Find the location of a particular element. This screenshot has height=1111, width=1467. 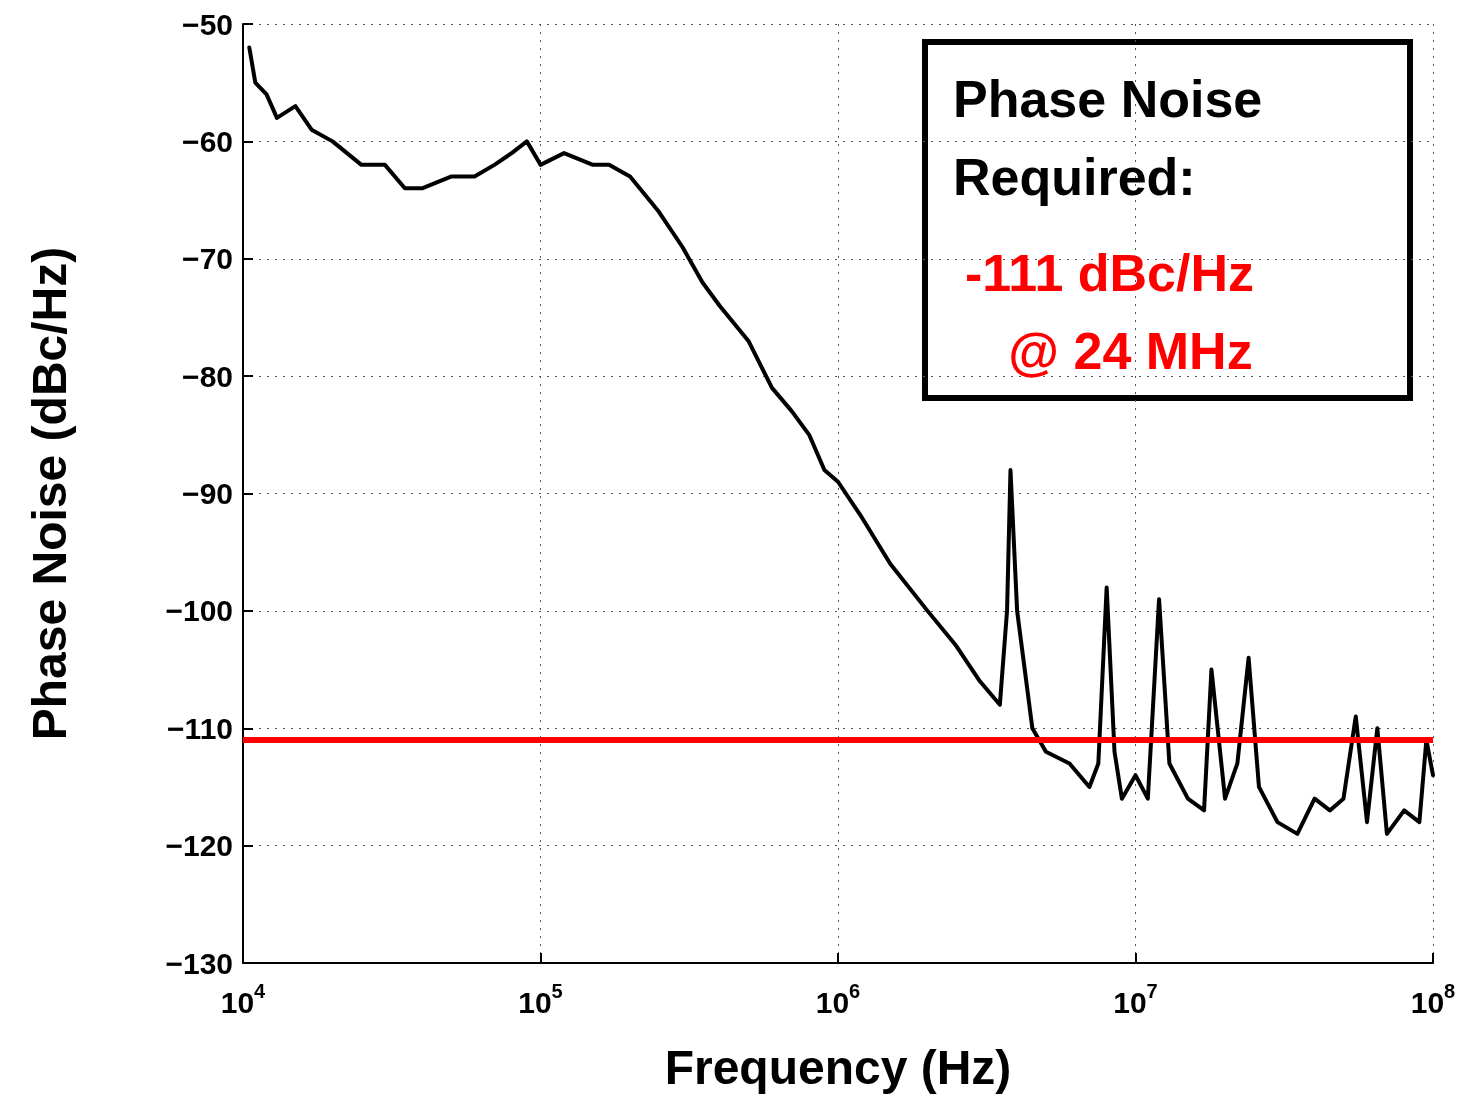

y-axis-title: Phase Noise (dBc/Hz) is located at coordinates (49, 493).